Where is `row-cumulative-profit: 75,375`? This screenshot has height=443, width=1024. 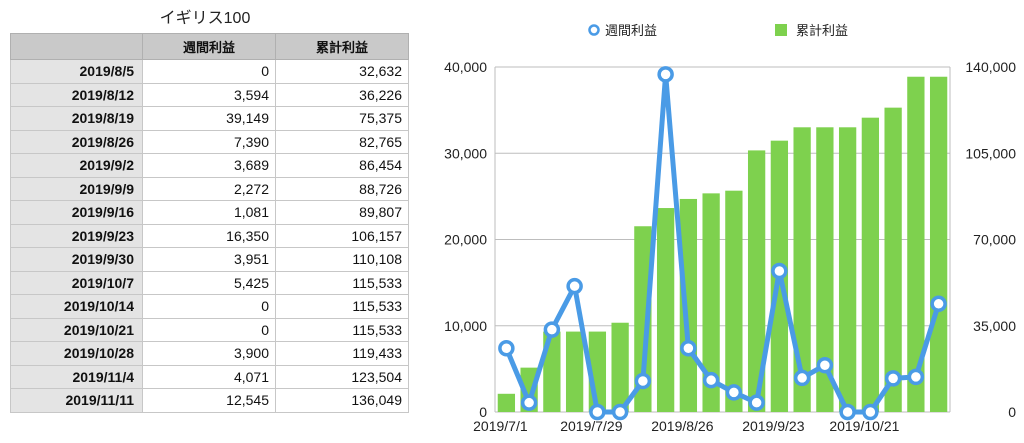
row-cumulative-profit: 75,375 is located at coordinates (342, 118).